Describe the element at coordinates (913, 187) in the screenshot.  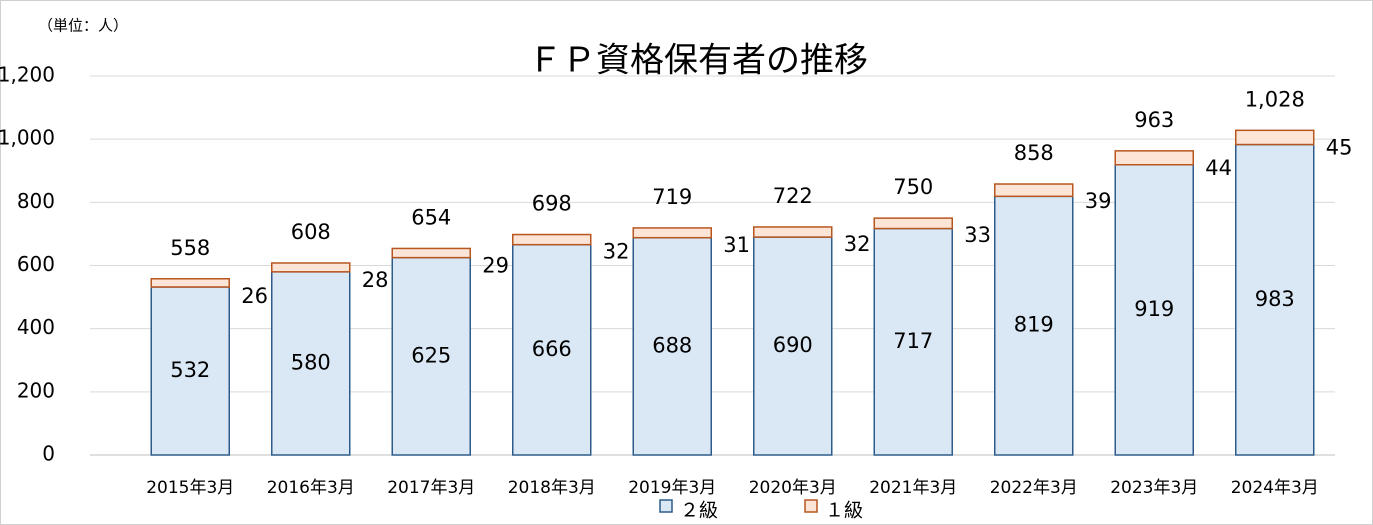
I see `total-label: 750` at that location.